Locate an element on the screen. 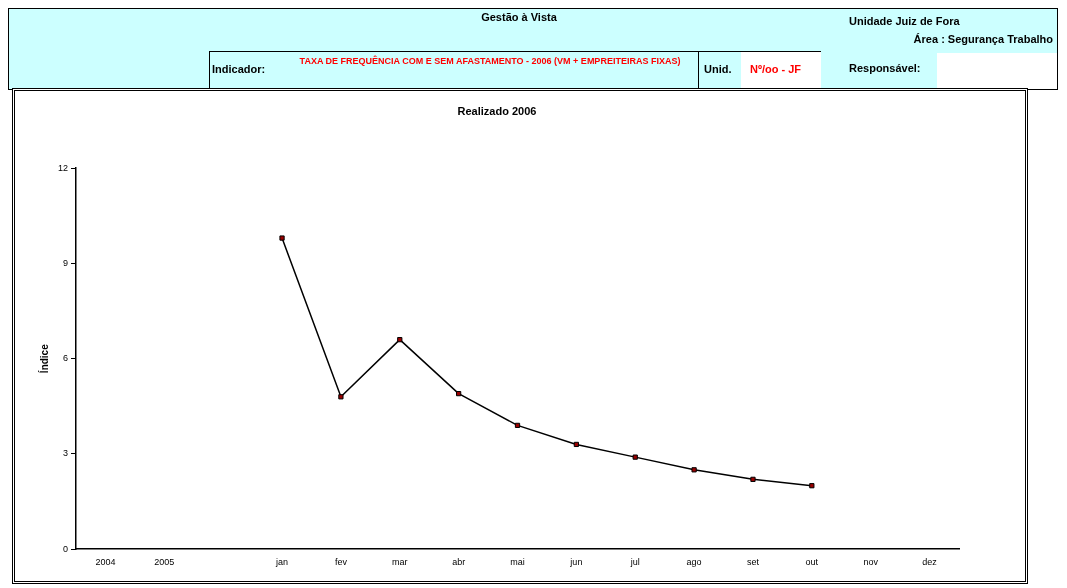 This screenshot has height=588, width=1067. text: Área : Segurança Trabalho is located at coordinates (982, 39).